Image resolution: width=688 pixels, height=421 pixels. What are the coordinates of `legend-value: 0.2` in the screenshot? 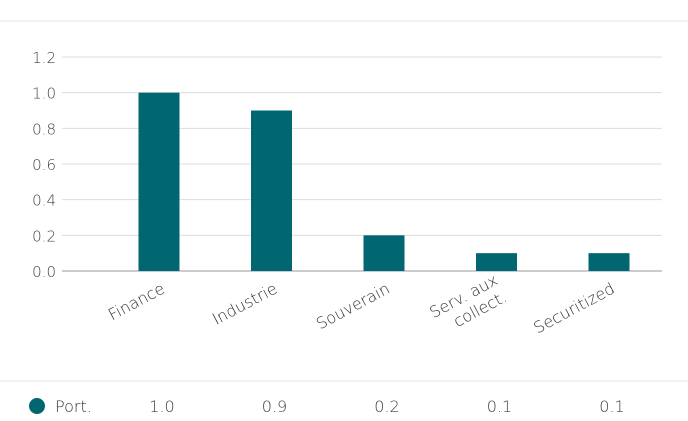 It's located at (386, 406).